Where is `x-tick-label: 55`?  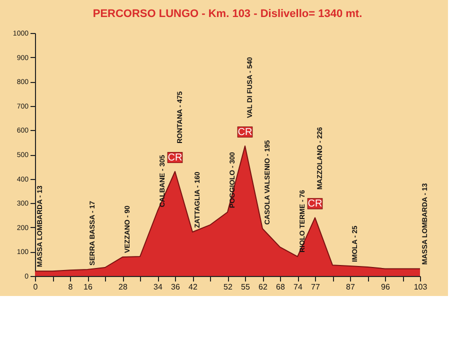 x-tick-label: 55 is located at coordinates (245, 287).